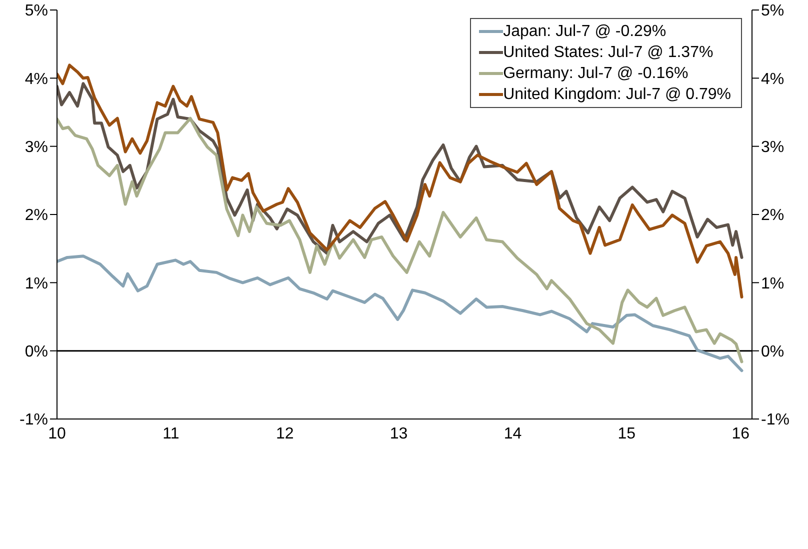 The image size is (808, 549). I want to click on x-tick-label: 10, so click(57, 433).